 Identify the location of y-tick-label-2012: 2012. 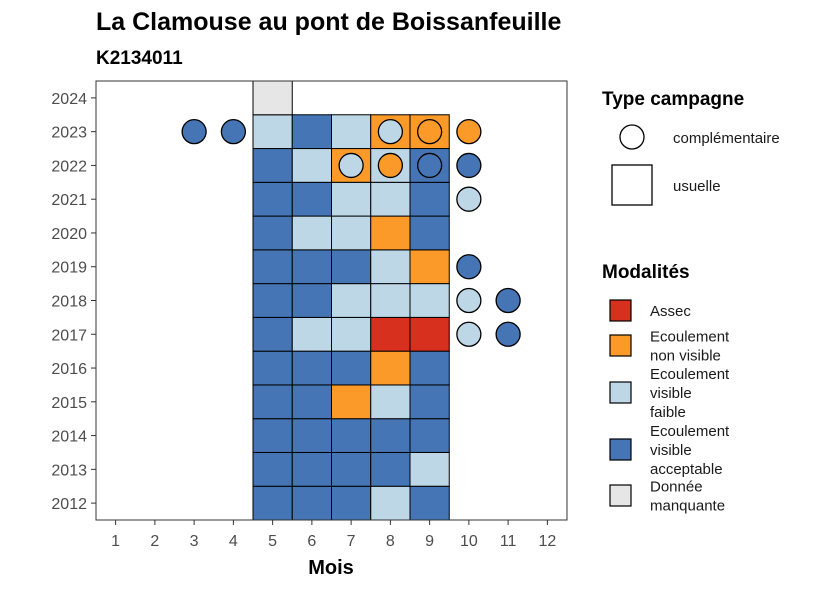
(69, 504).